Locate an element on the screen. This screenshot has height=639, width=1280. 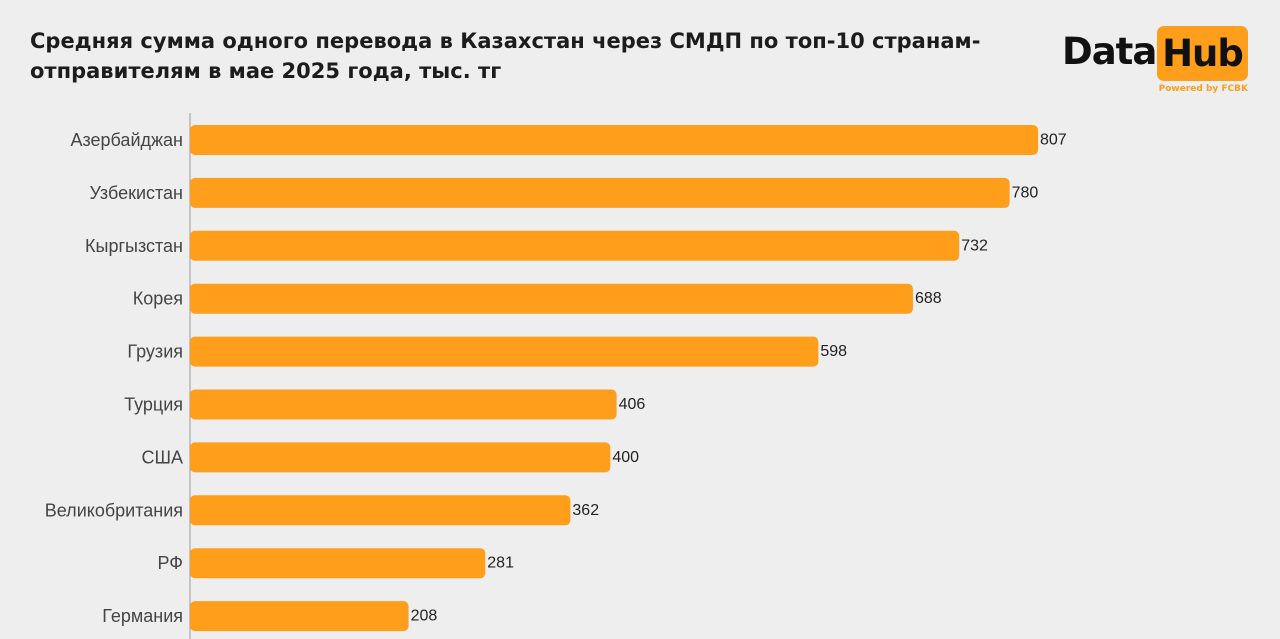
category-label-0: Азербайджан is located at coordinates (126, 140).